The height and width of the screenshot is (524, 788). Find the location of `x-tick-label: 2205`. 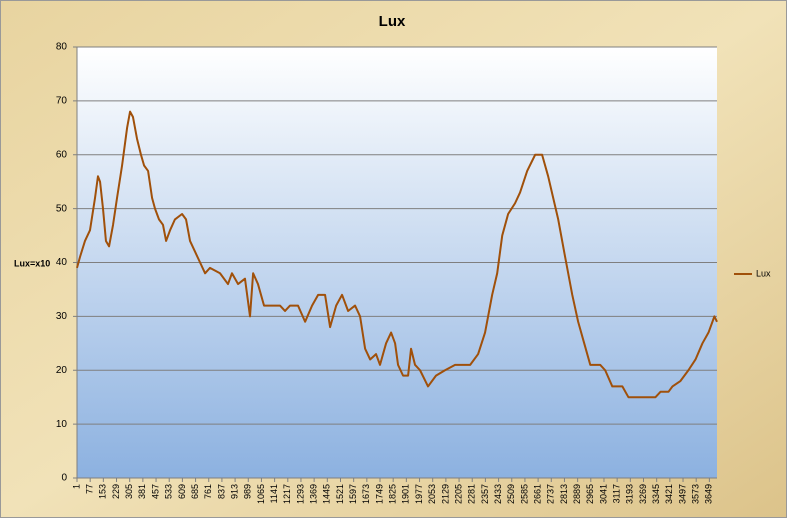

x-tick-label: 2205 is located at coordinates (458, 494).